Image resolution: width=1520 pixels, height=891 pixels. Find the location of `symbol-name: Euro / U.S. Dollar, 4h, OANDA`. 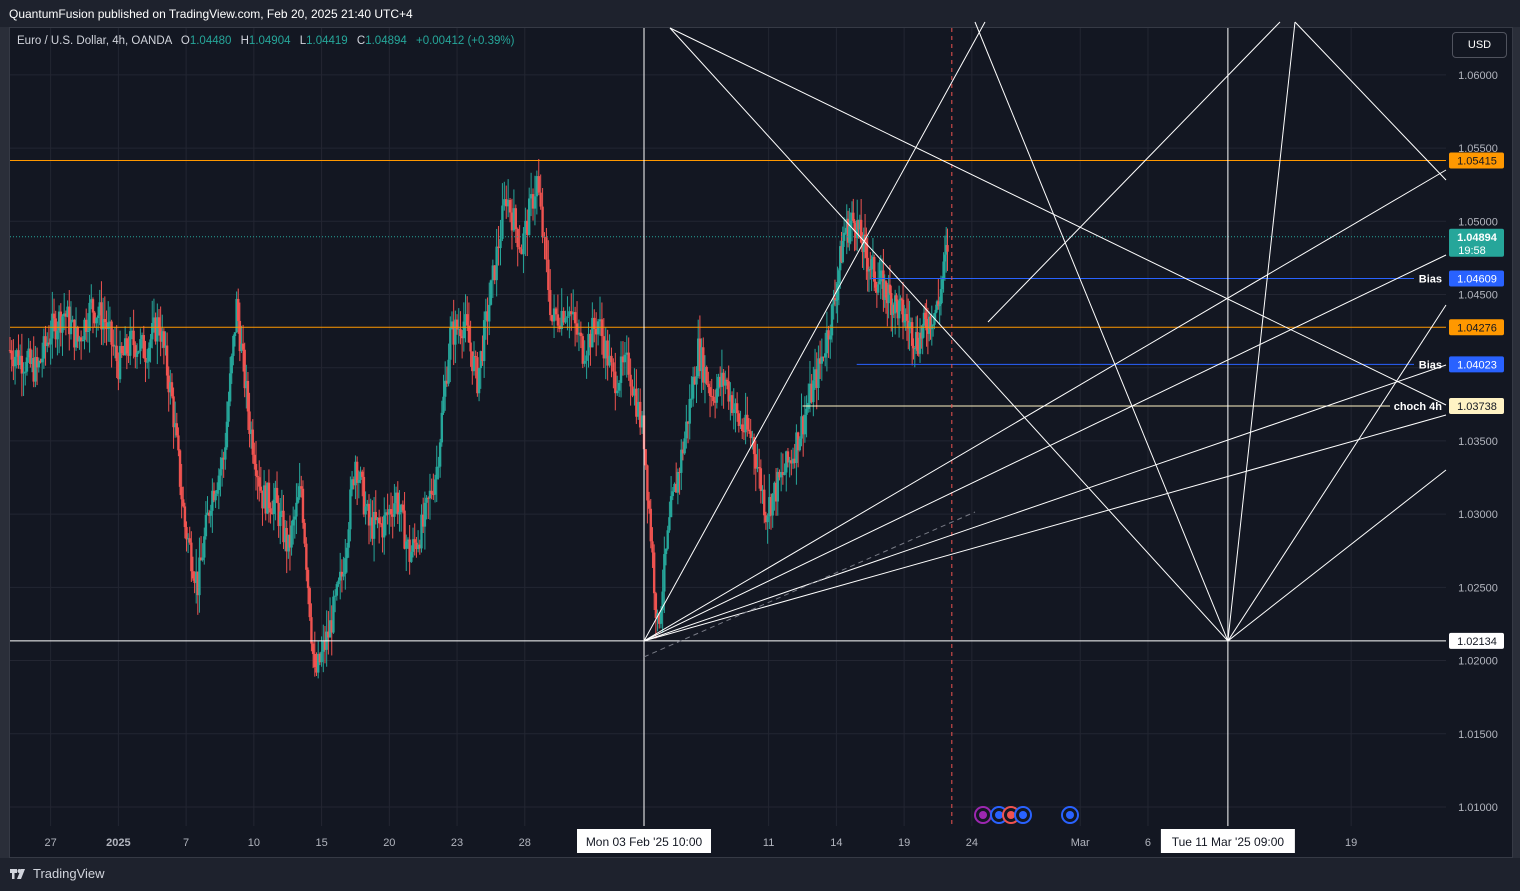

symbol-name: Euro / U.S. Dollar, 4h, OANDA is located at coordinates (94, 41).